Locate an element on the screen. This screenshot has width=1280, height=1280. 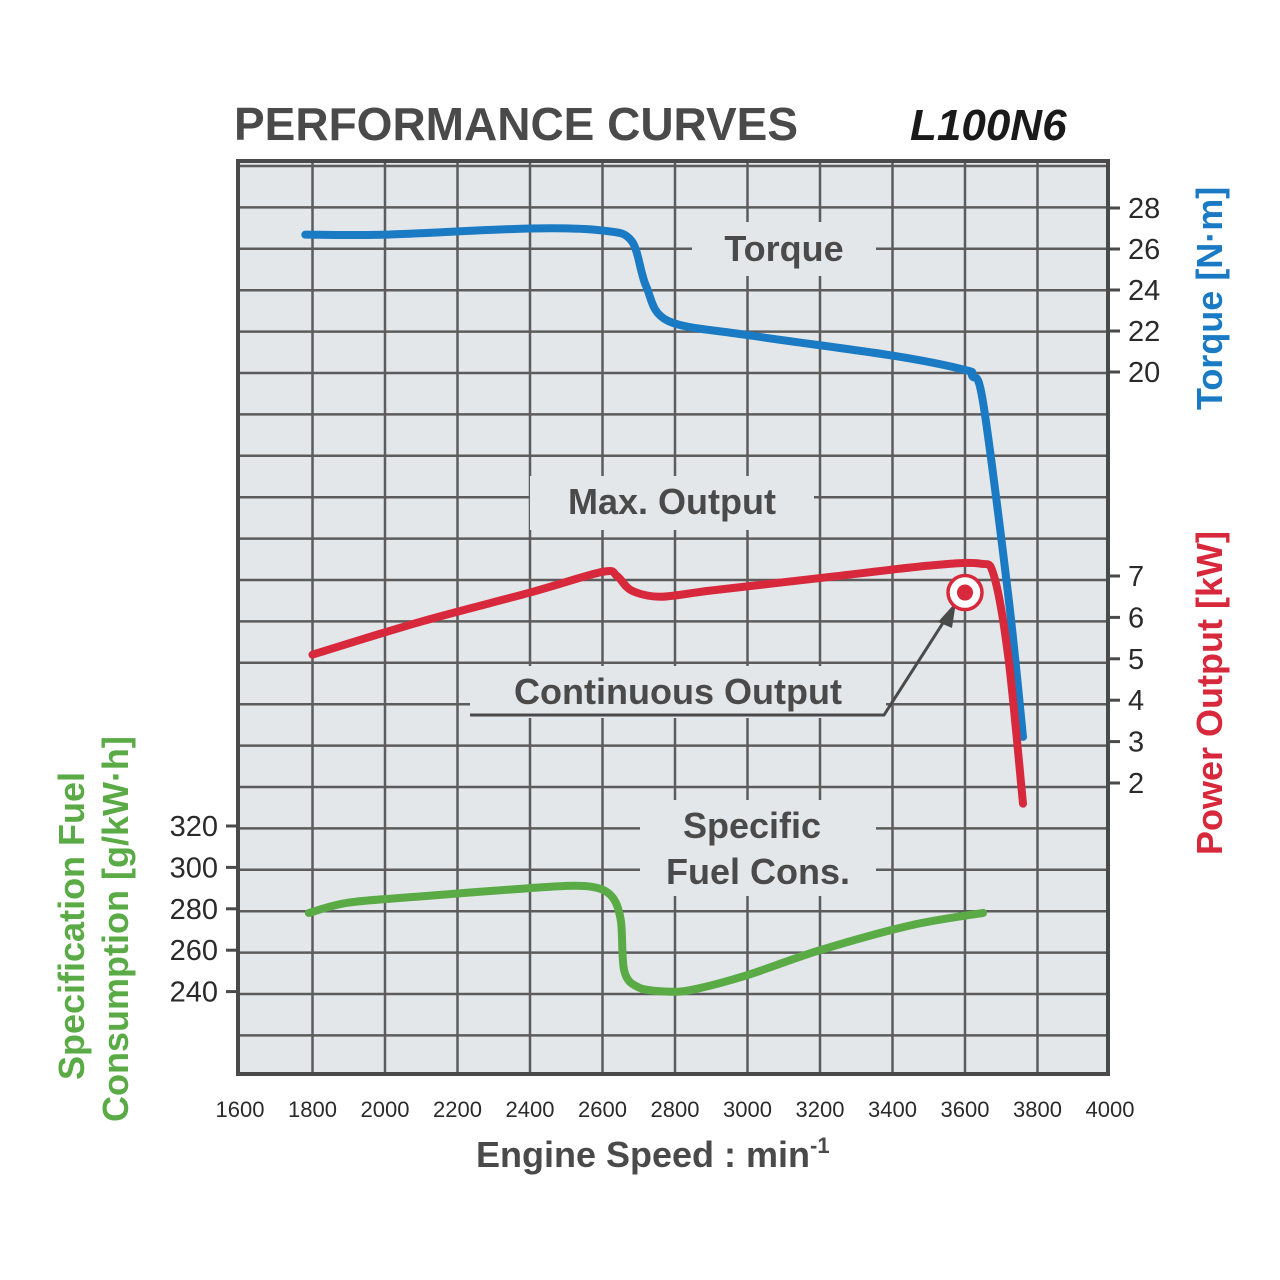
max-output-curve is located at coordinates (667, 683).